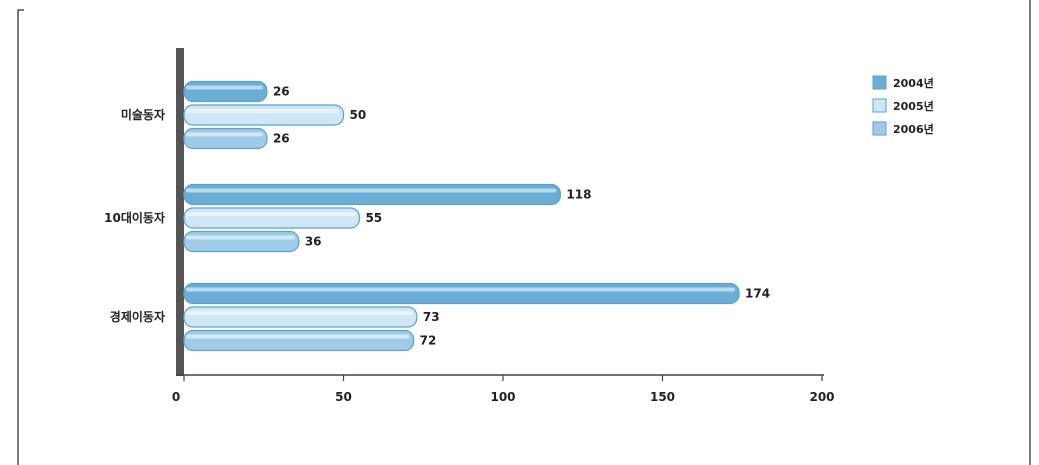  Describe the element at coordinates (578, 195) in the screenshot. I see `value-label: 118` at that location.